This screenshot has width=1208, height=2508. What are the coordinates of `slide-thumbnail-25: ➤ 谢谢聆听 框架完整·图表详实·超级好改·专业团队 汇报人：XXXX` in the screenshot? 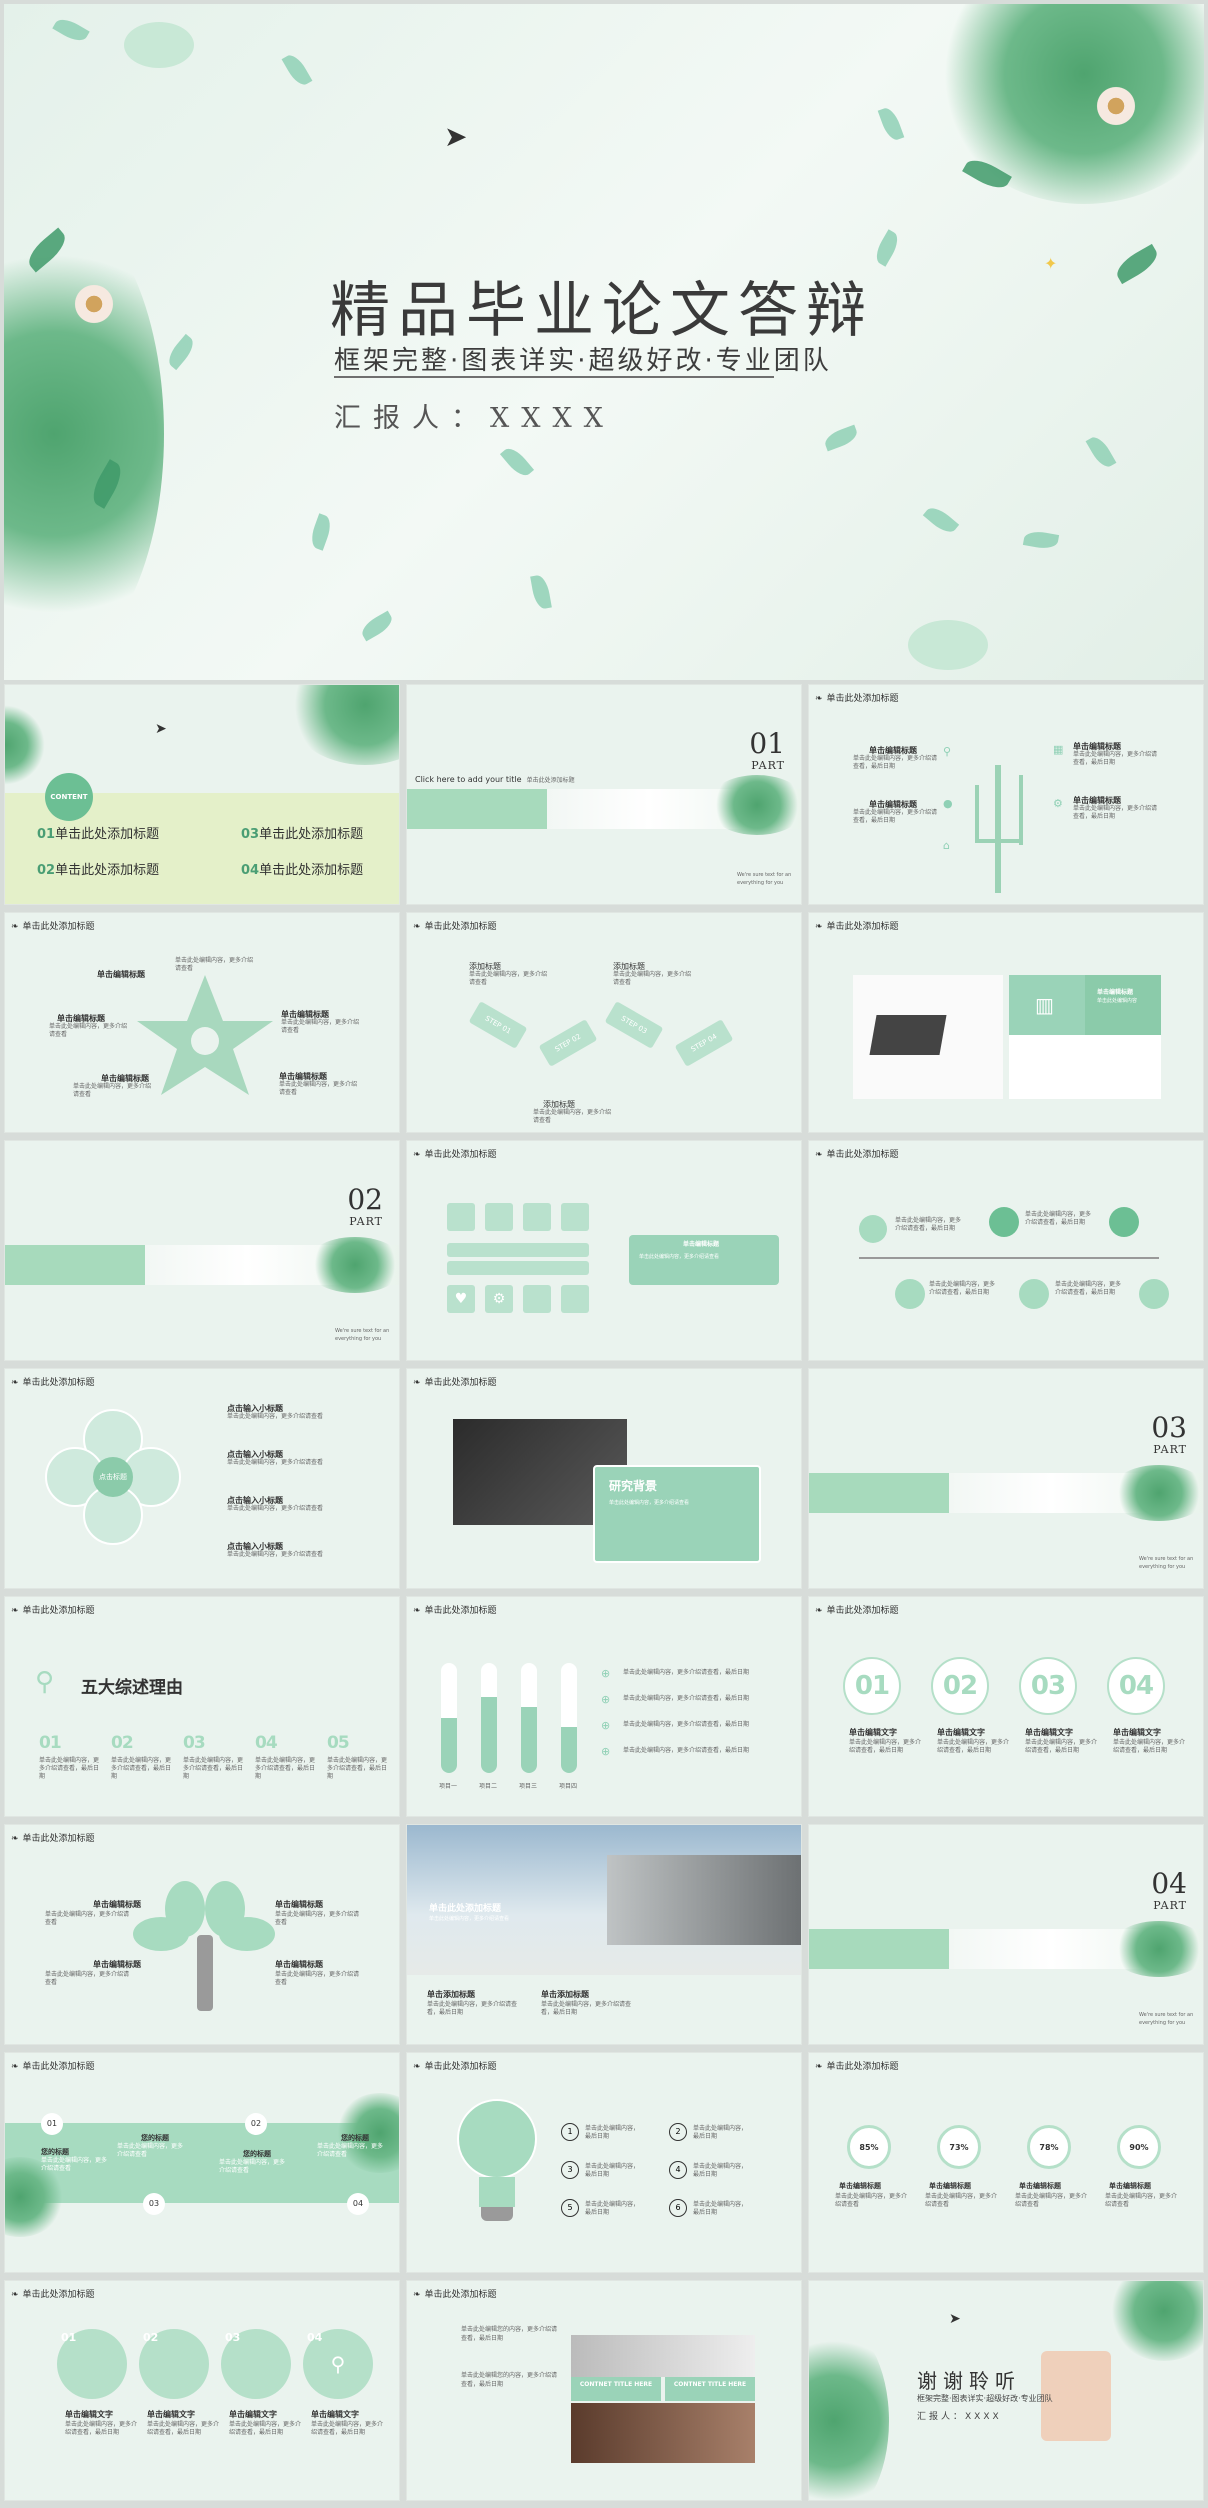 It's located at (1006, 2390).